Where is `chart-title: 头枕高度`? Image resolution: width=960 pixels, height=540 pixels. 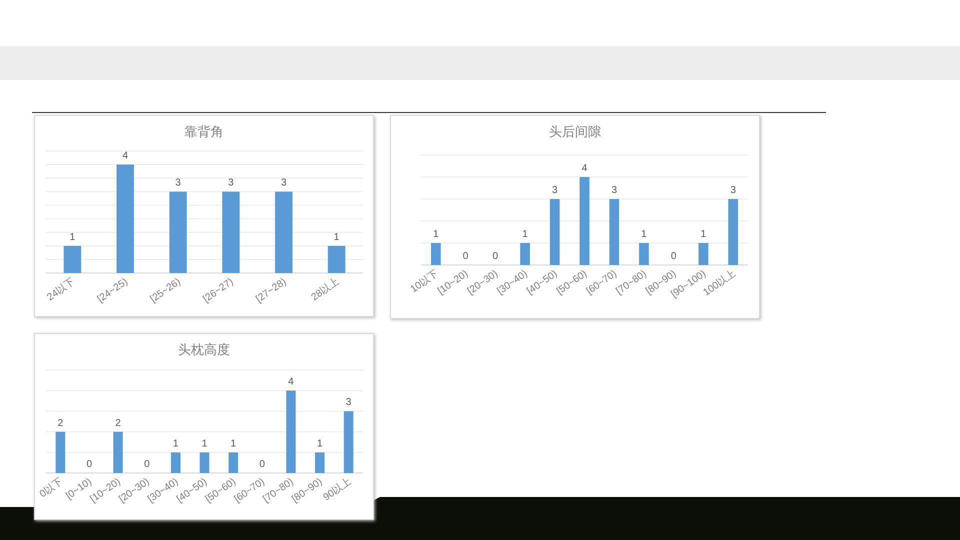 chart-title: 头枕高度 is located at coordinates (204, 349).